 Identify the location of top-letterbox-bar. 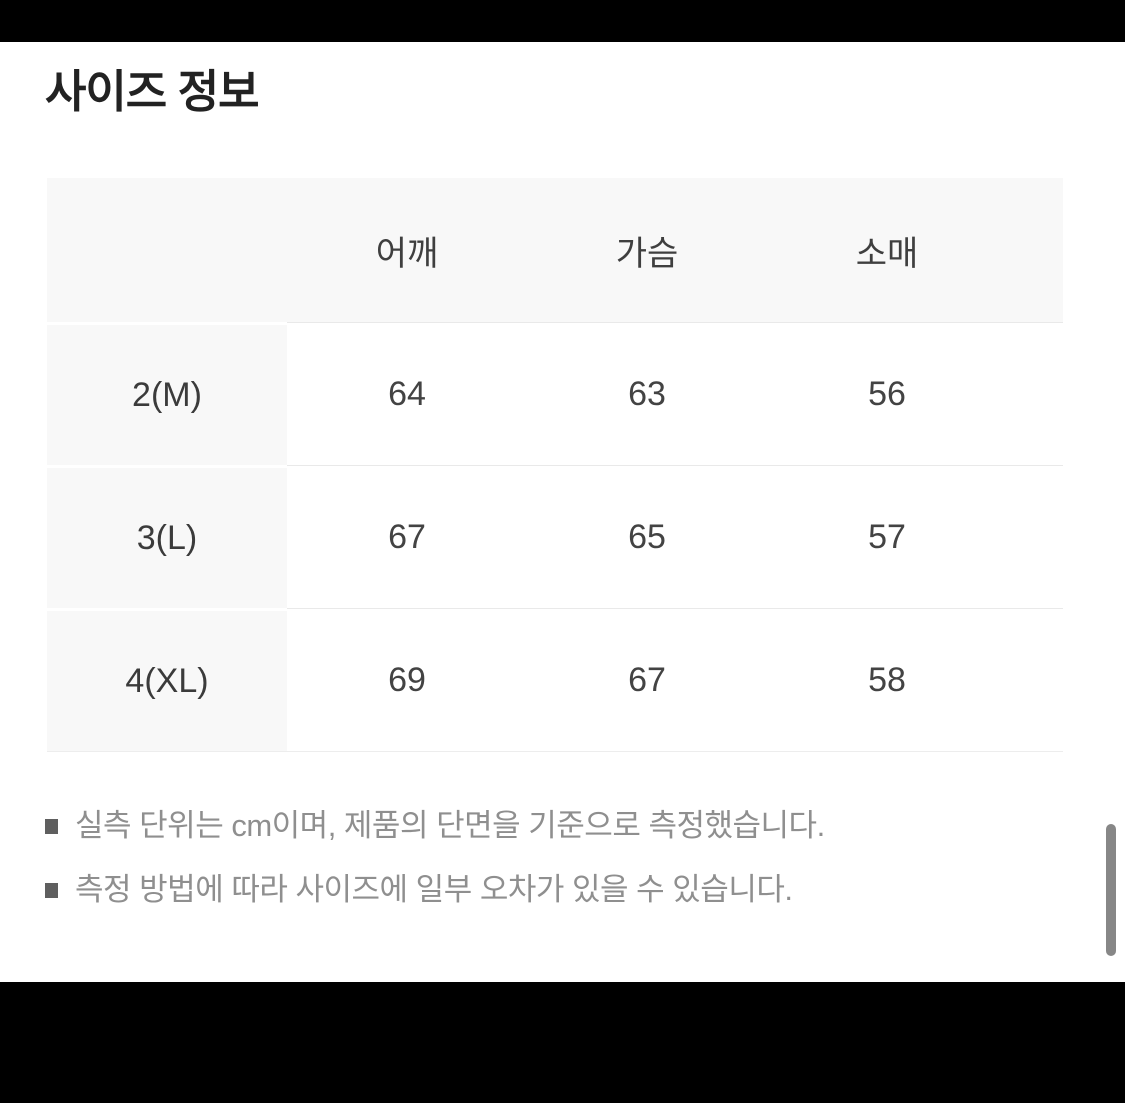
(562, 21).